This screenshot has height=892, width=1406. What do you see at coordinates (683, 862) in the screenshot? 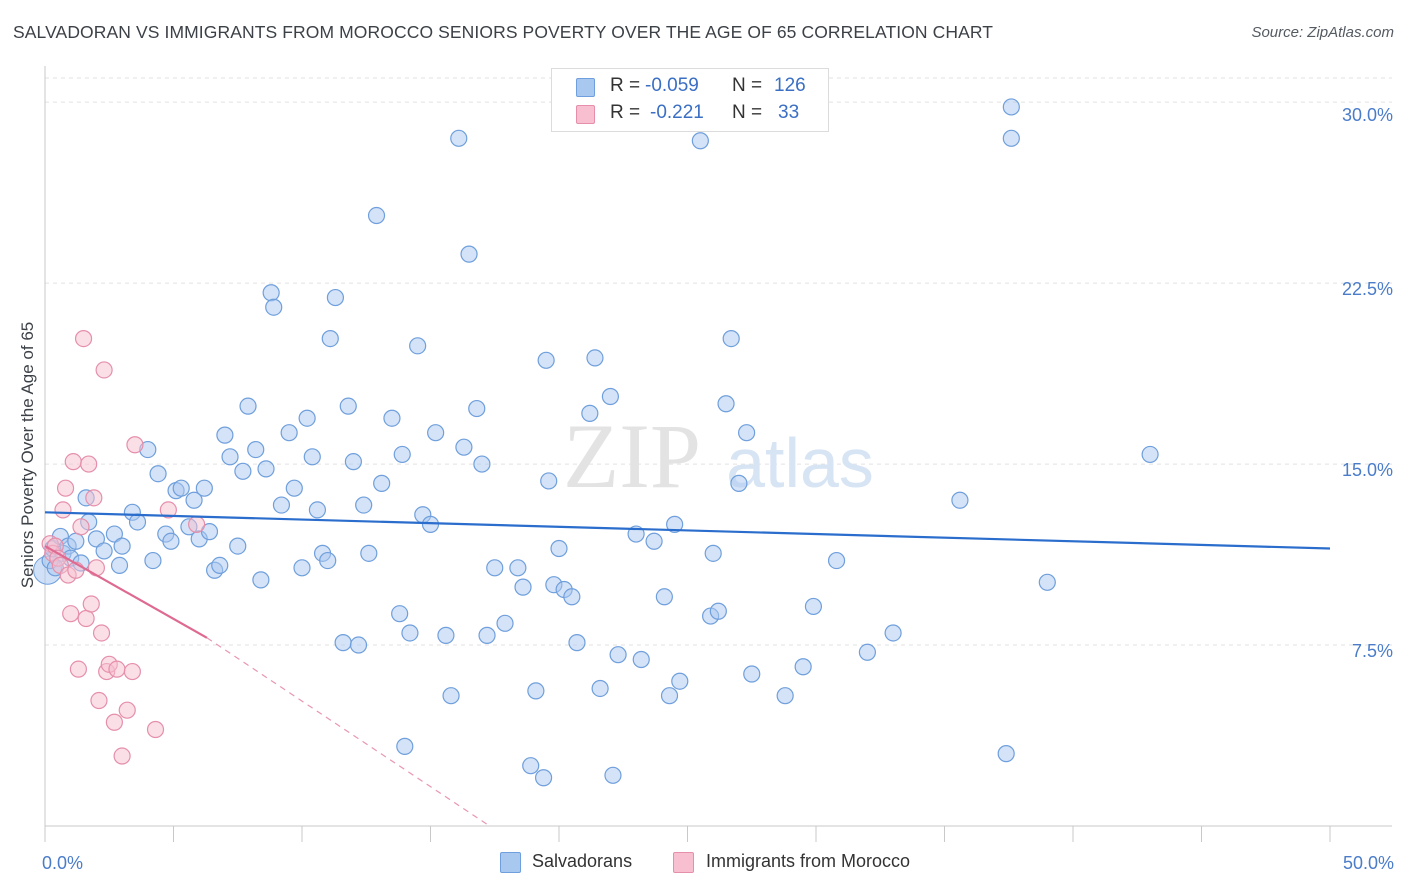
I see `bottom-swatch-pink` at bounding box center [683, 862].